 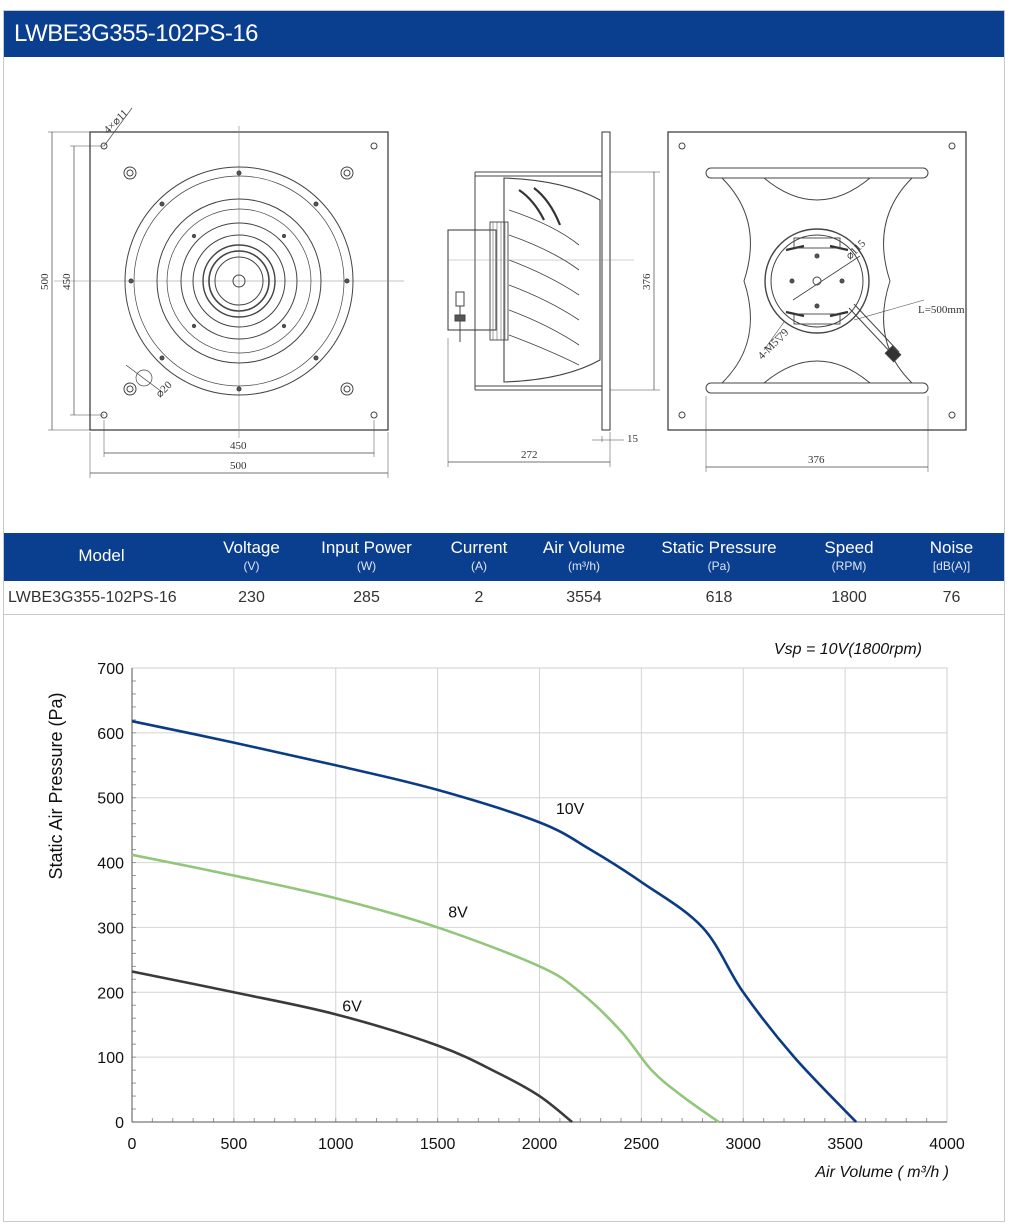 What do you see at coordinates (352, 1047) in the screenshot?
I see `series-line-6v` at bounding box center [352, 1047].